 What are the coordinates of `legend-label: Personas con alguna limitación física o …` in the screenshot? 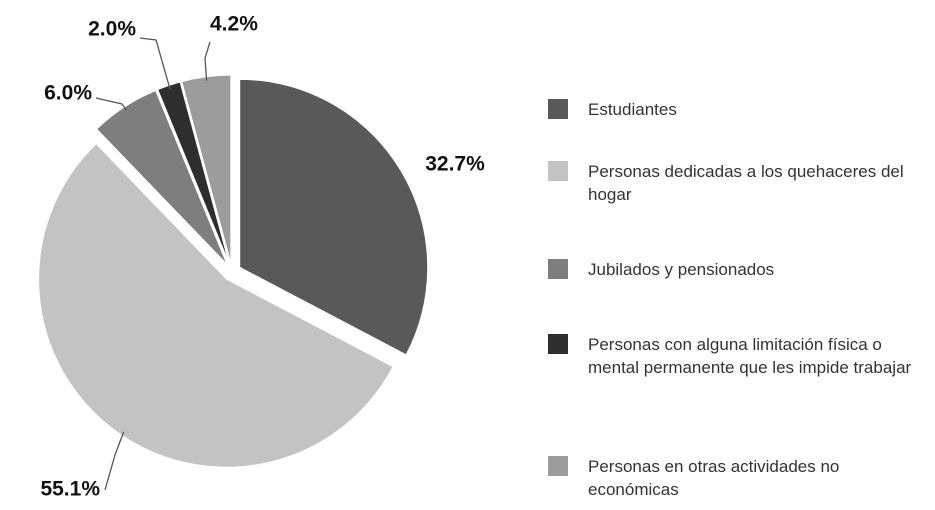 It's located at (750, 356).